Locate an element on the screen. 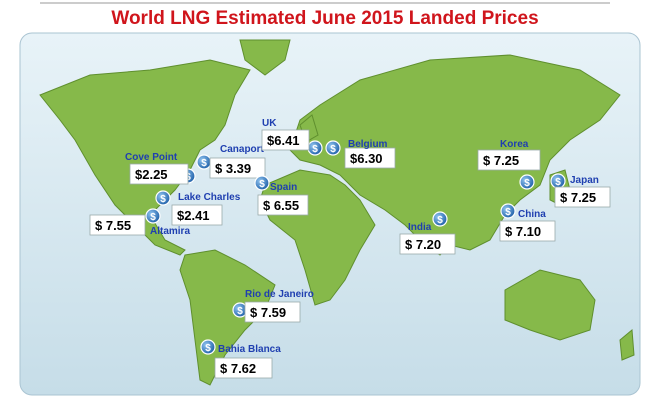  location-name: Rio de Janeiro is located at coordinates (279, 294).